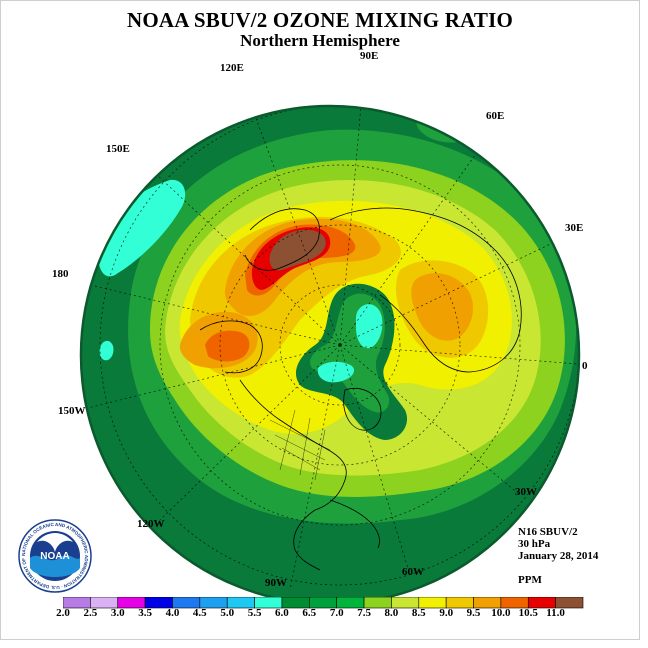 This screenshot has width=648, height=648. I want to click on colorbar-tick-label: 7.5, so click(364, 613).